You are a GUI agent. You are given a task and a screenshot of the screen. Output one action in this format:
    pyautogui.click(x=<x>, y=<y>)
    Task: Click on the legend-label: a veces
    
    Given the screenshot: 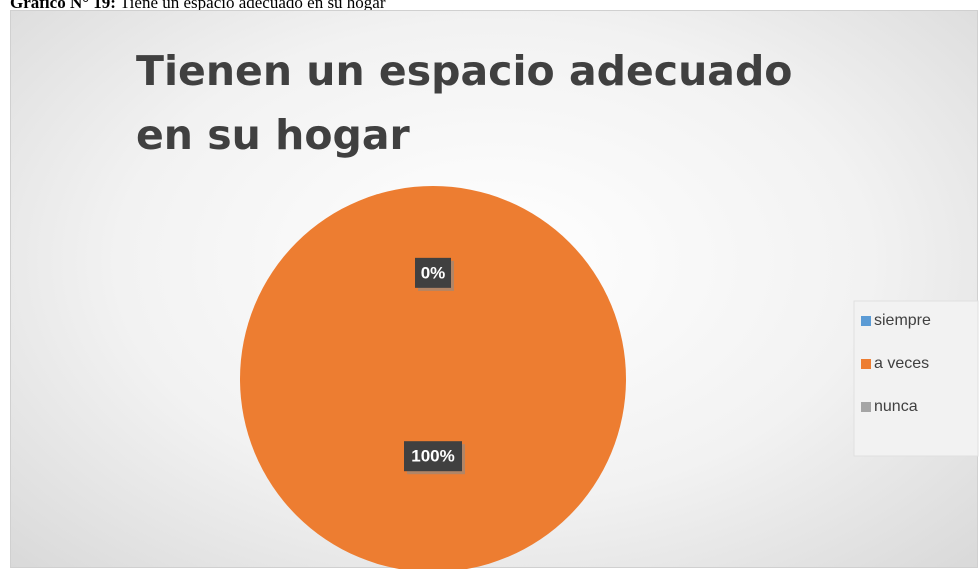 What is the action you would take?
    pyautogui.click(x=901, y=363)
    